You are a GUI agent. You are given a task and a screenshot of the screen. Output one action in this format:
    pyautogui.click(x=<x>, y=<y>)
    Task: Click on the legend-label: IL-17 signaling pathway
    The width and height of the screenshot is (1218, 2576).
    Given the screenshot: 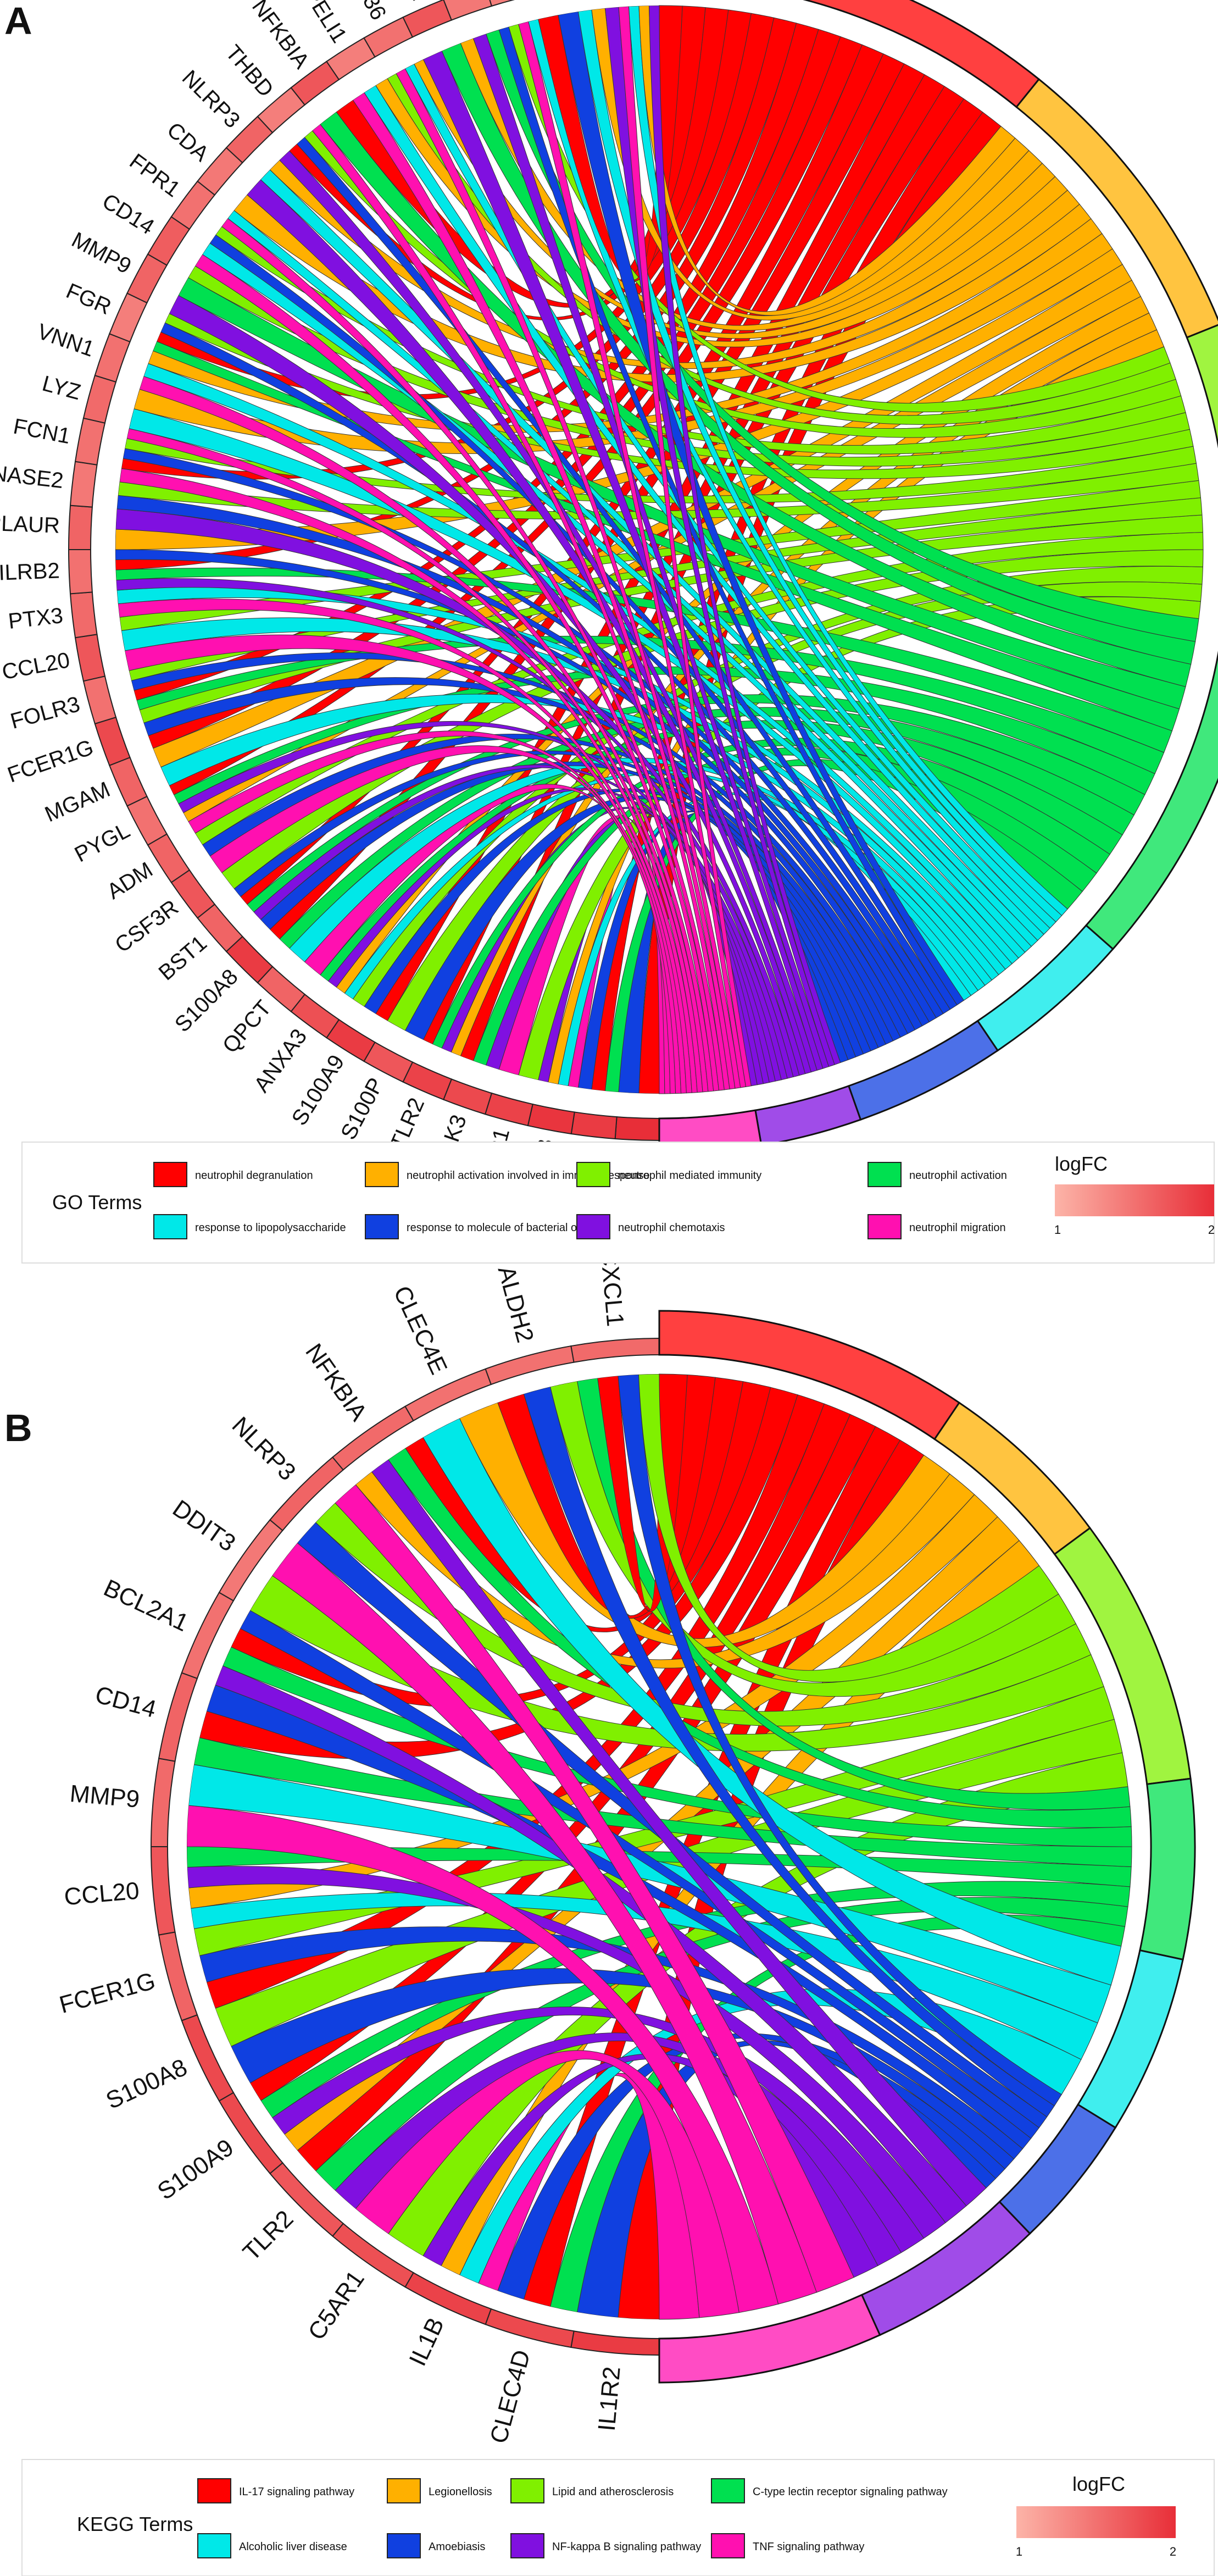 What is the action you would take?
    pyautogui.click(x=296, y=2492)
    